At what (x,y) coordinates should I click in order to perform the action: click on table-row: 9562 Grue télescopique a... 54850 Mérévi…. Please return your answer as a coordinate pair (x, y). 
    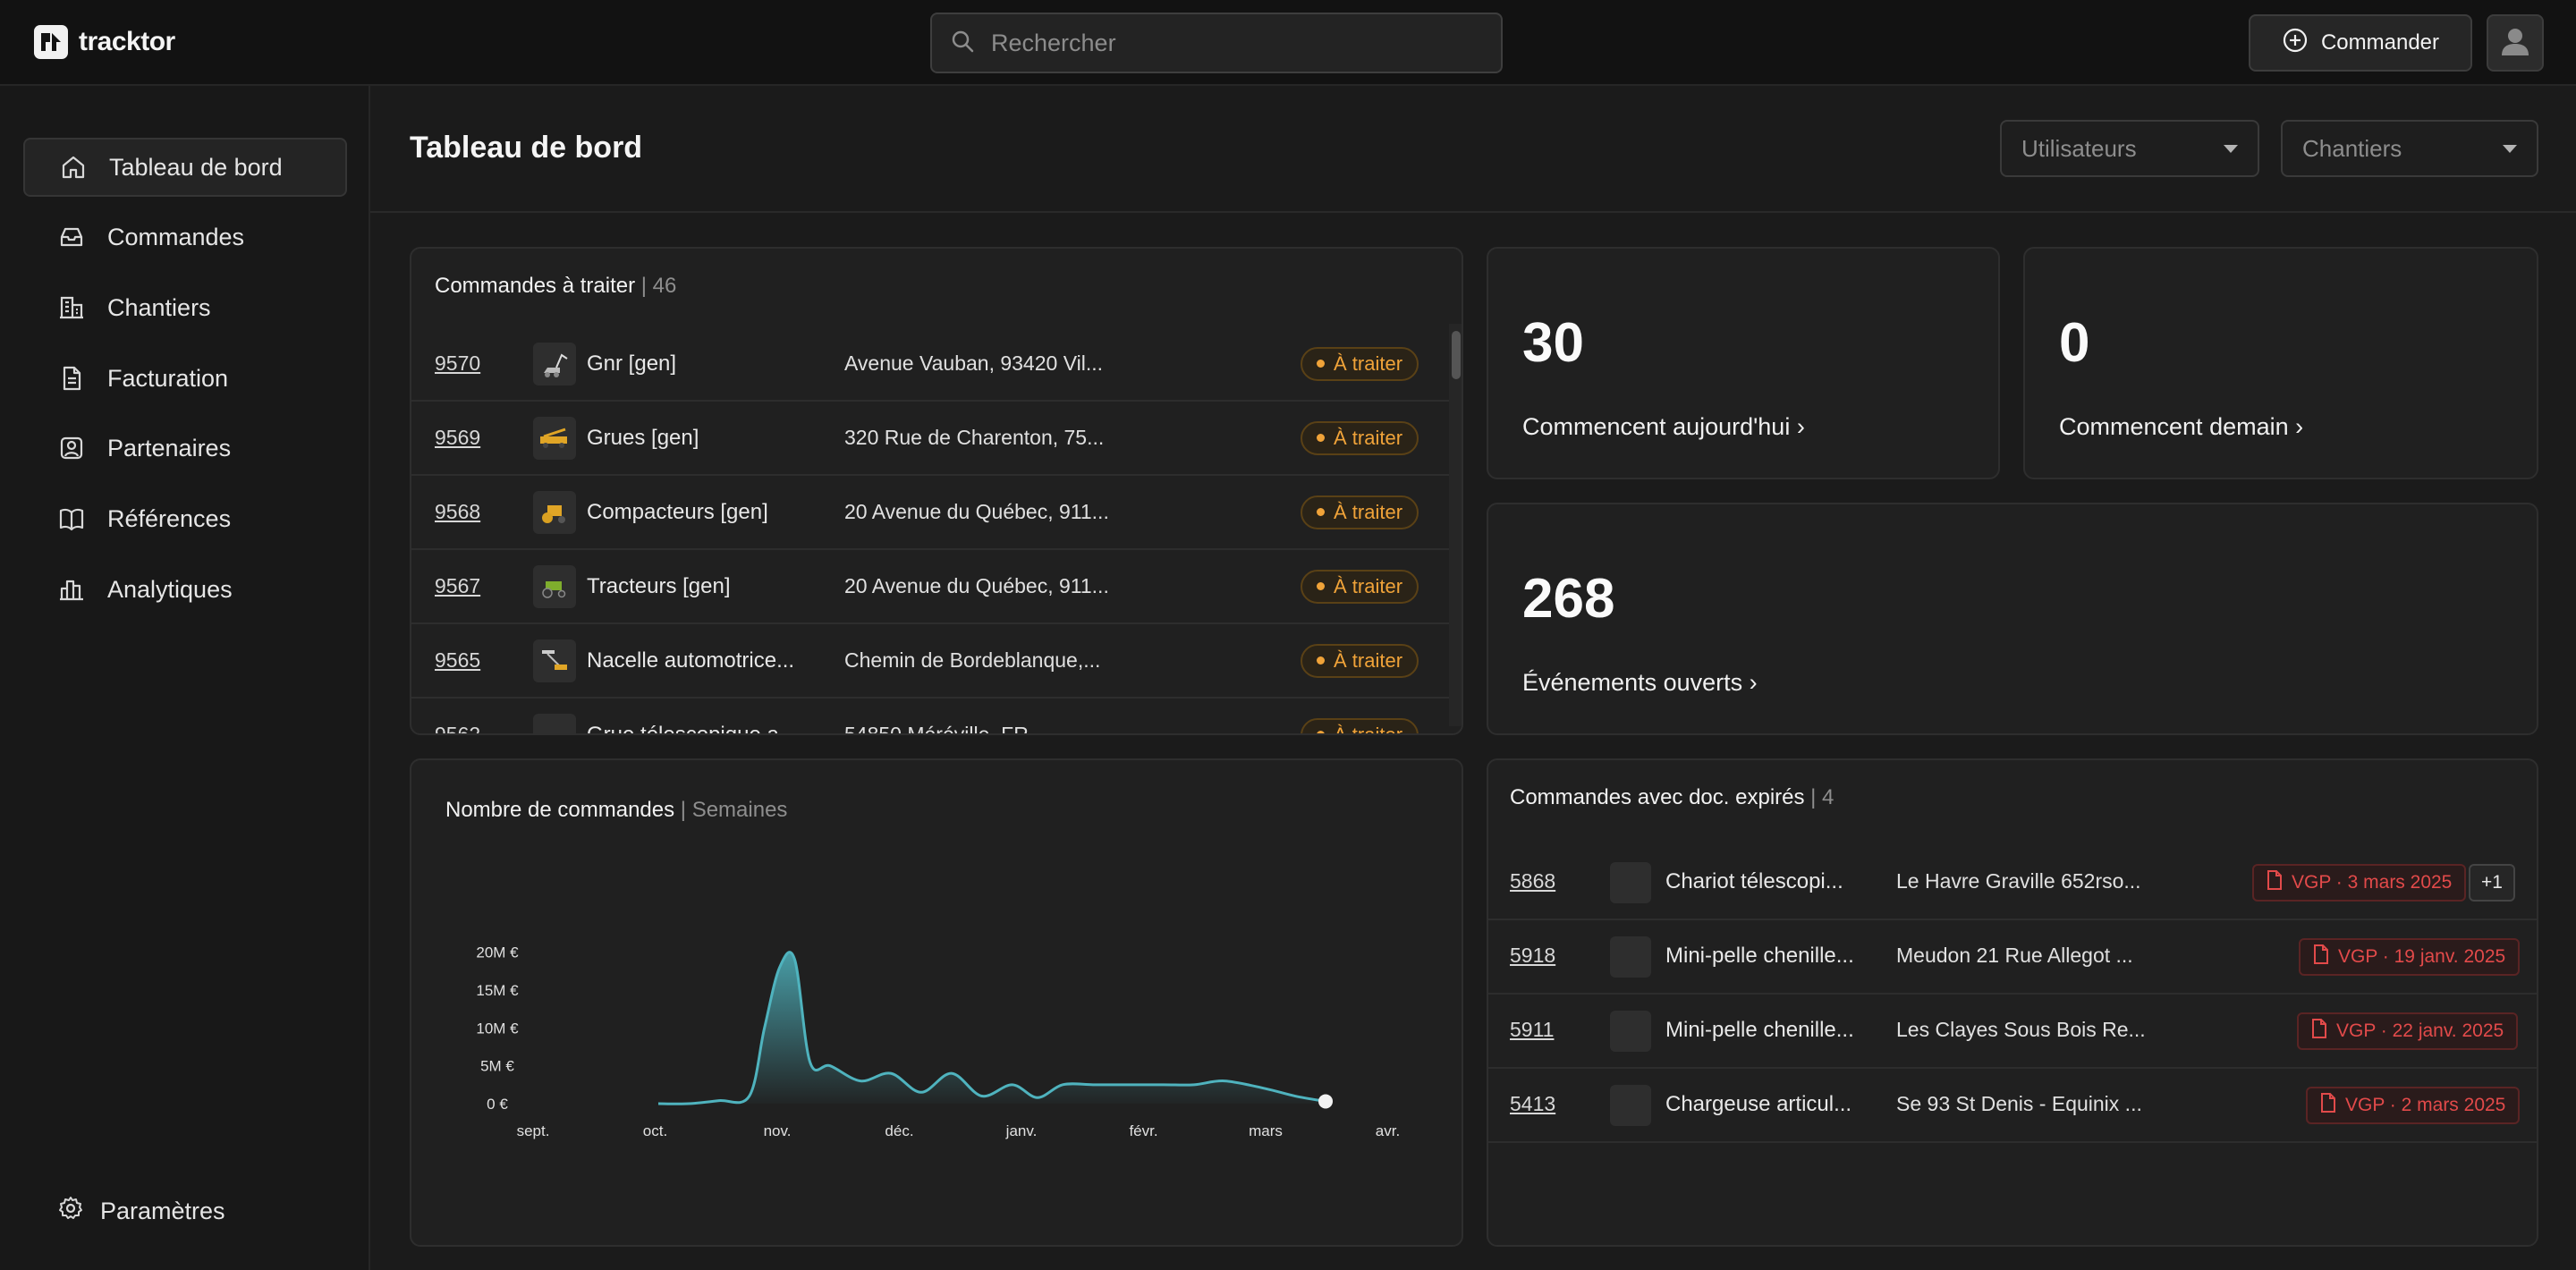
    Looking at the image, I should click on (932, 716).